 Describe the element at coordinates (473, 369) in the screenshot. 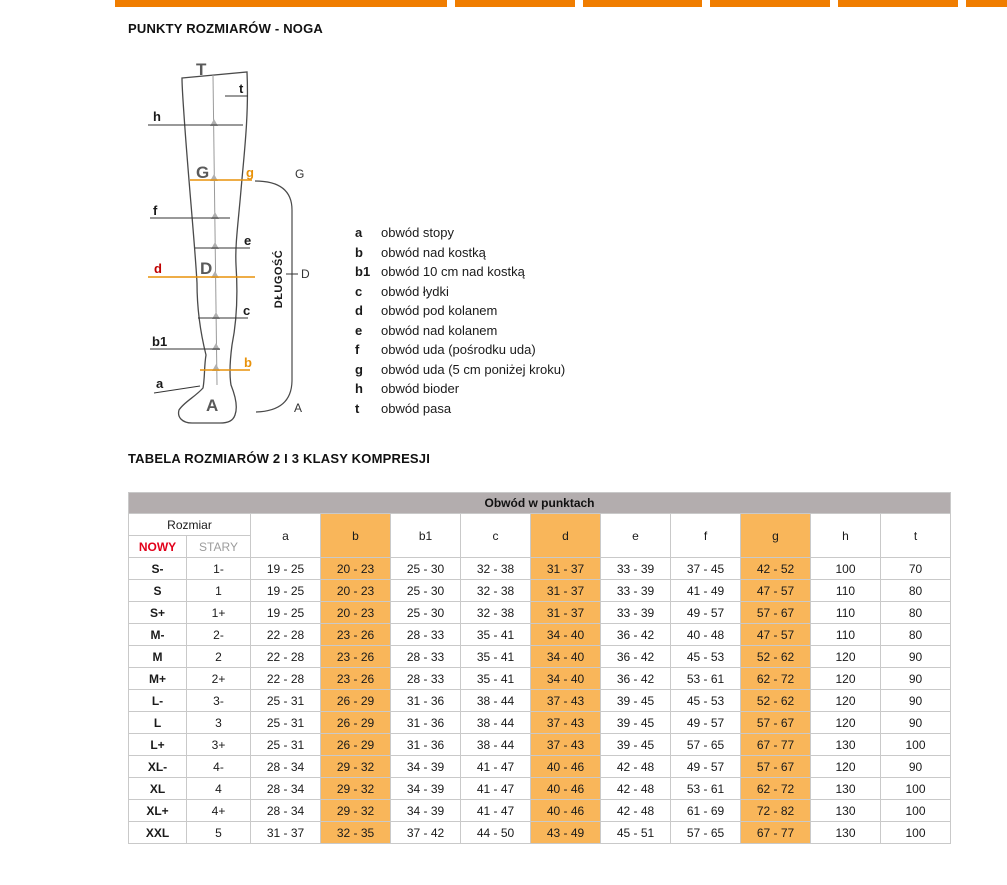

I see `legend-text: obwód uda (5 cm poniżej kroku)` at that location.